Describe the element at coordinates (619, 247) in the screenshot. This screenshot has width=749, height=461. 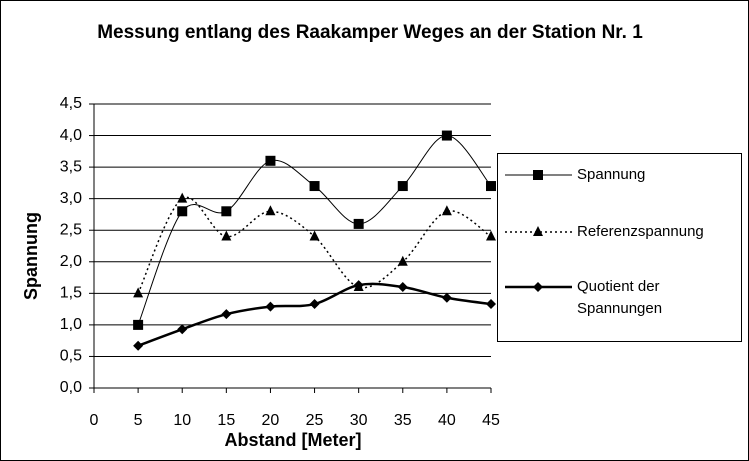
I see `legend-box` at that location.